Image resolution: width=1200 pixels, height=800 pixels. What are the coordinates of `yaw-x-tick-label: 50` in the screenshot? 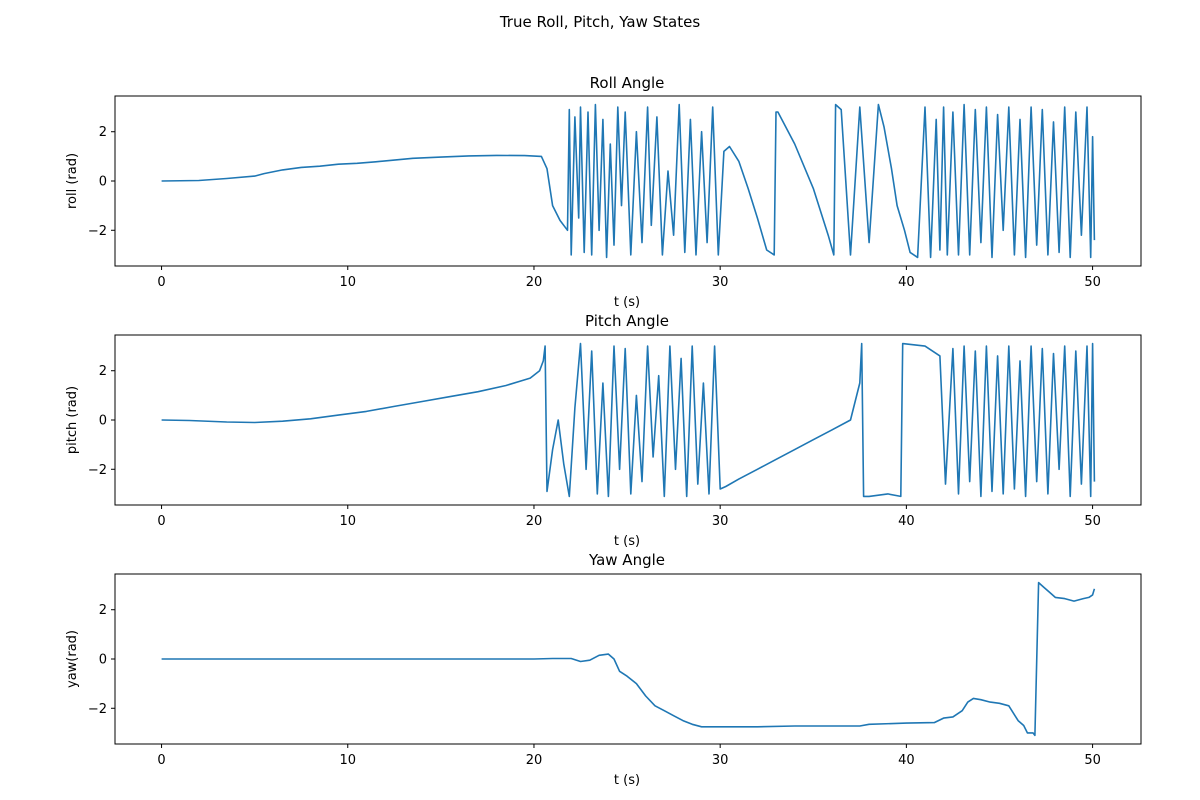 It's located at (1092, 760).